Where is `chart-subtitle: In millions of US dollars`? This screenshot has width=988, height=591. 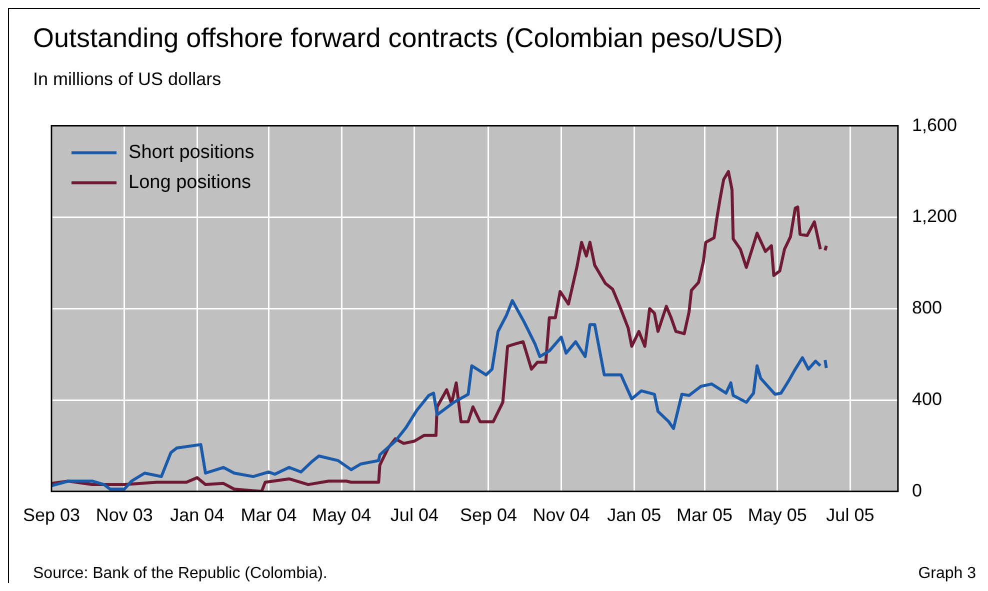
chart-subtitle: In millions of US dollars is located at coordinates (127, 79).